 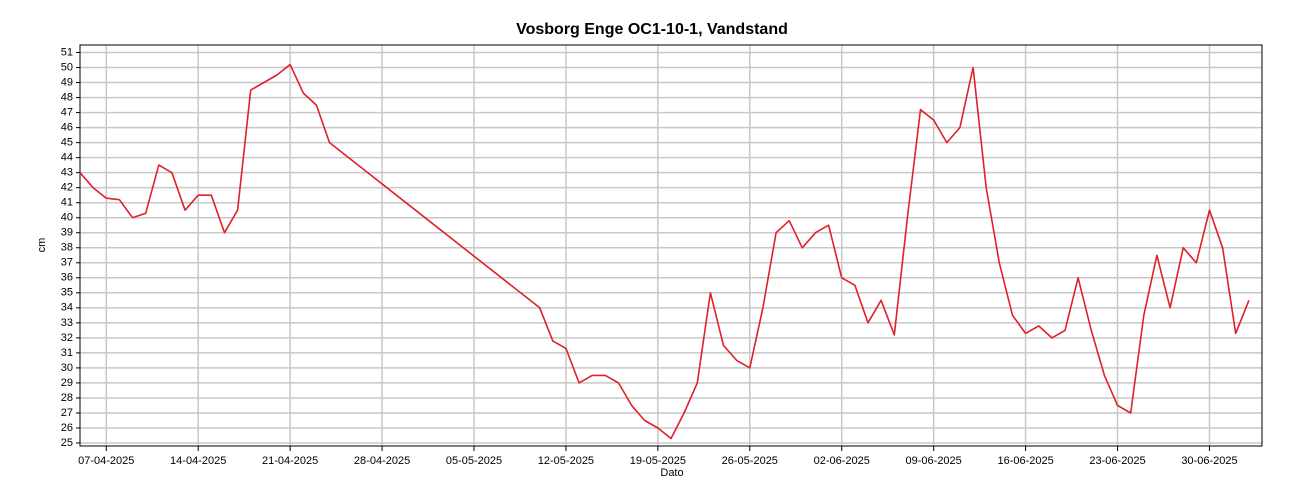 I want to click on y-tick-label: 46, so click(x=67, y=128).